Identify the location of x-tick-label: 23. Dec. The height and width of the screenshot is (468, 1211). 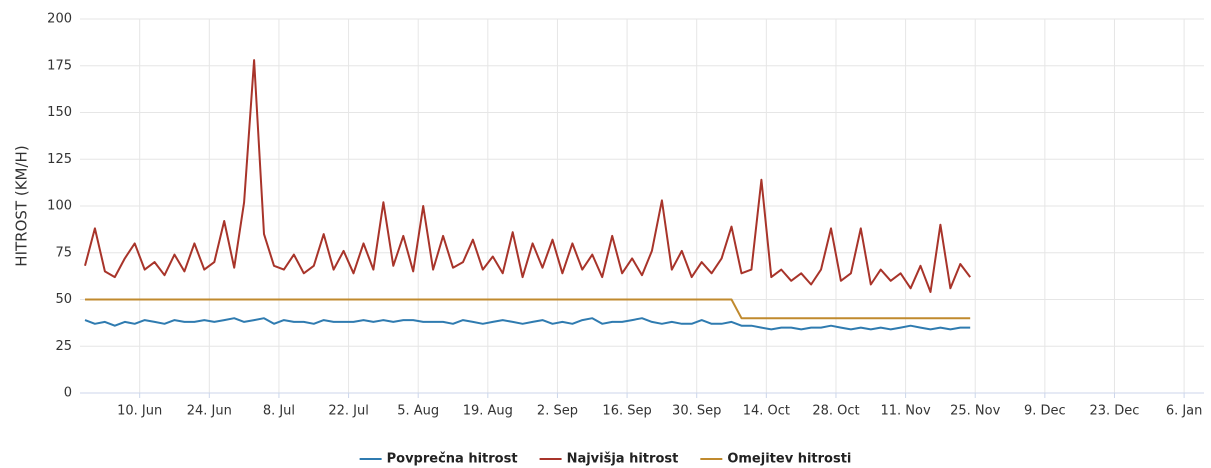
(1114, 411).